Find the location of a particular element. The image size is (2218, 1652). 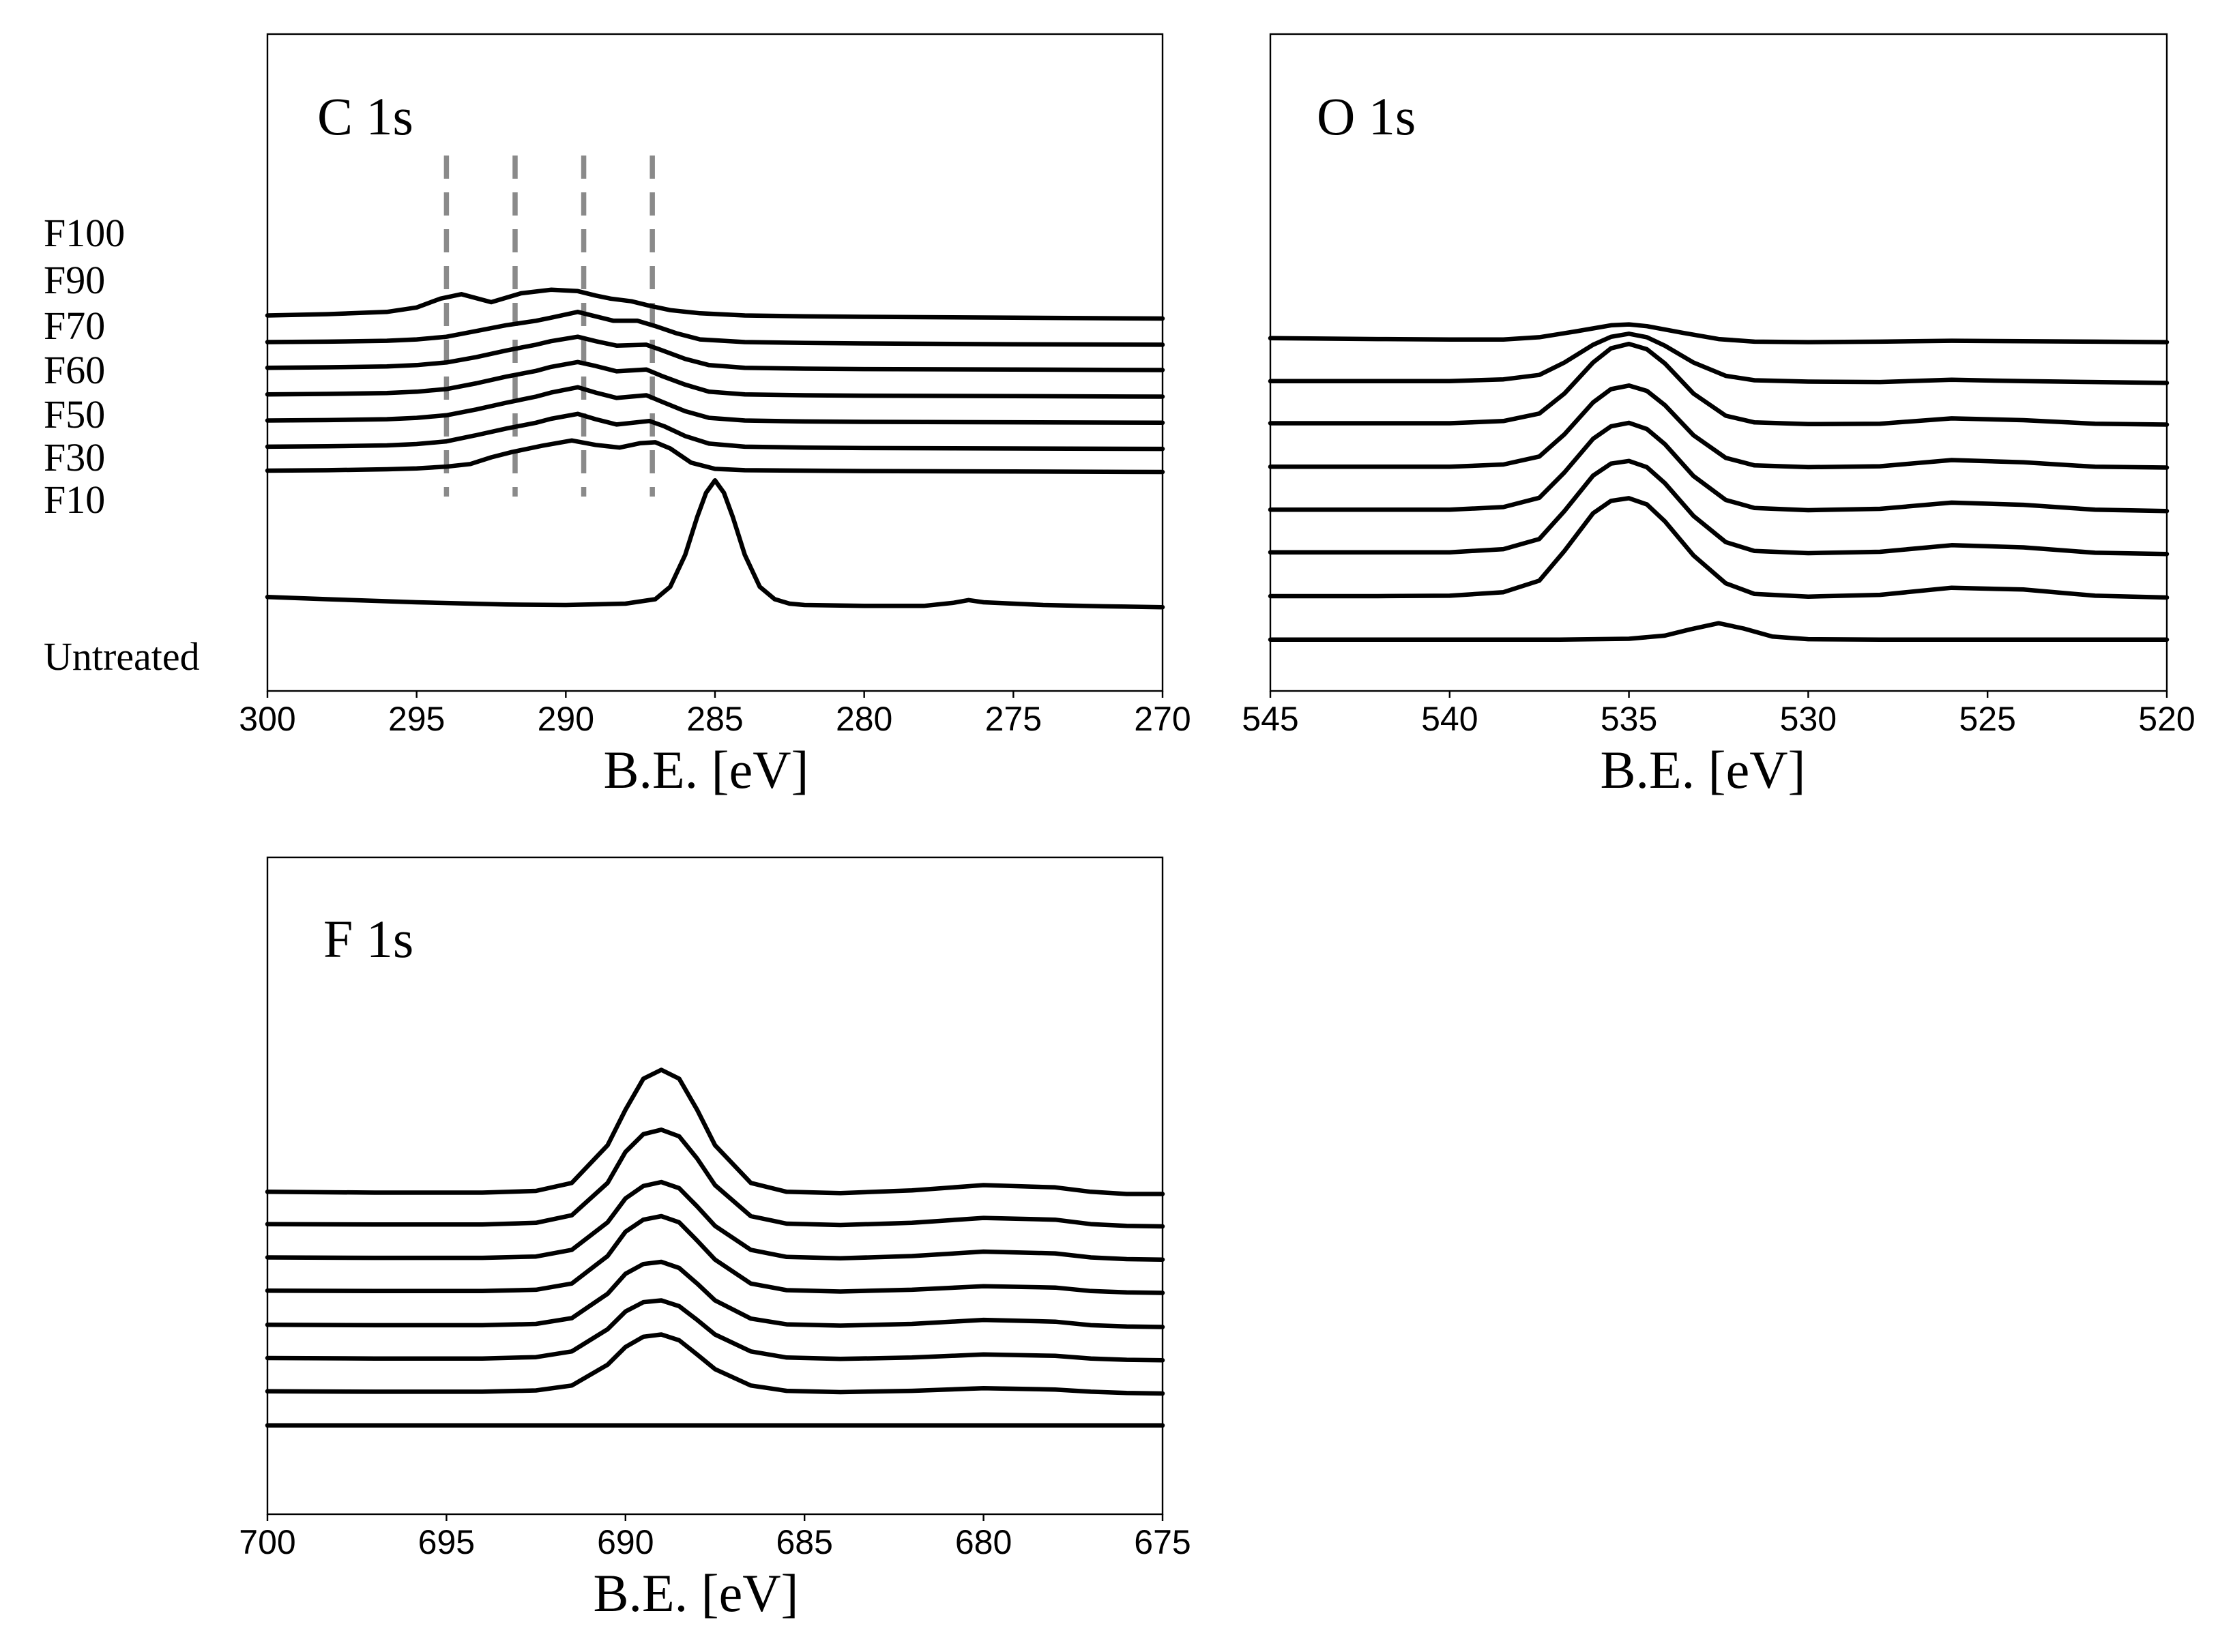

panel-title-o1s: O 1s is located at coordinates (1367, 116).